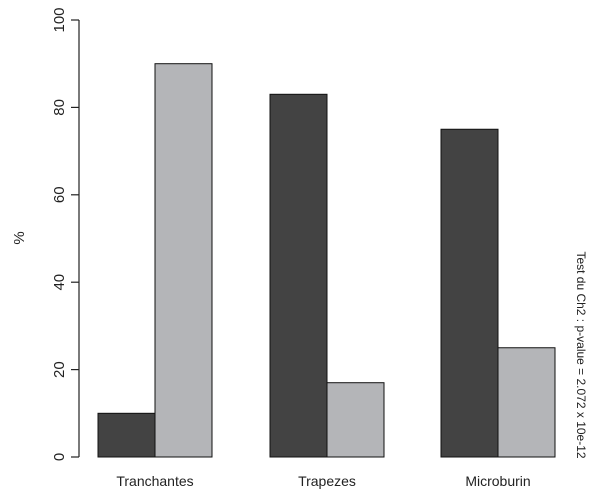 This screenshot has width=592, height=495. I want to click on y-tick-label: 0, so click(59, 457).